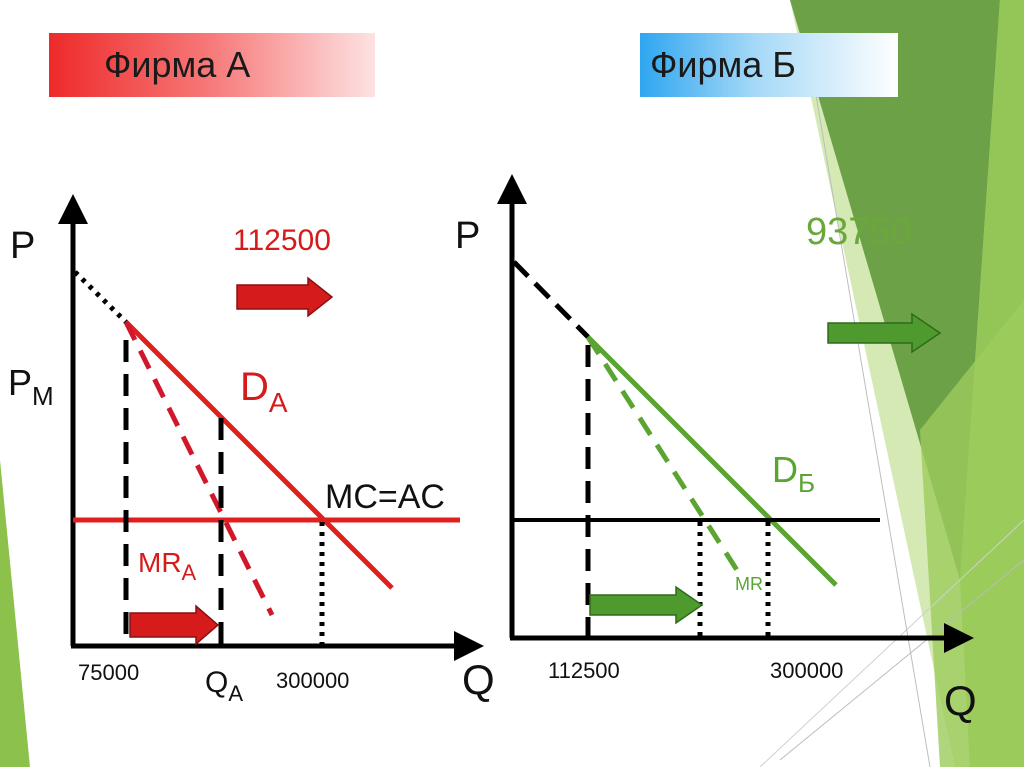  What do you see at coordinates (199, 468) in the screenshot?
I see `firm-a-mr-line` at bounding box center [199, 468].